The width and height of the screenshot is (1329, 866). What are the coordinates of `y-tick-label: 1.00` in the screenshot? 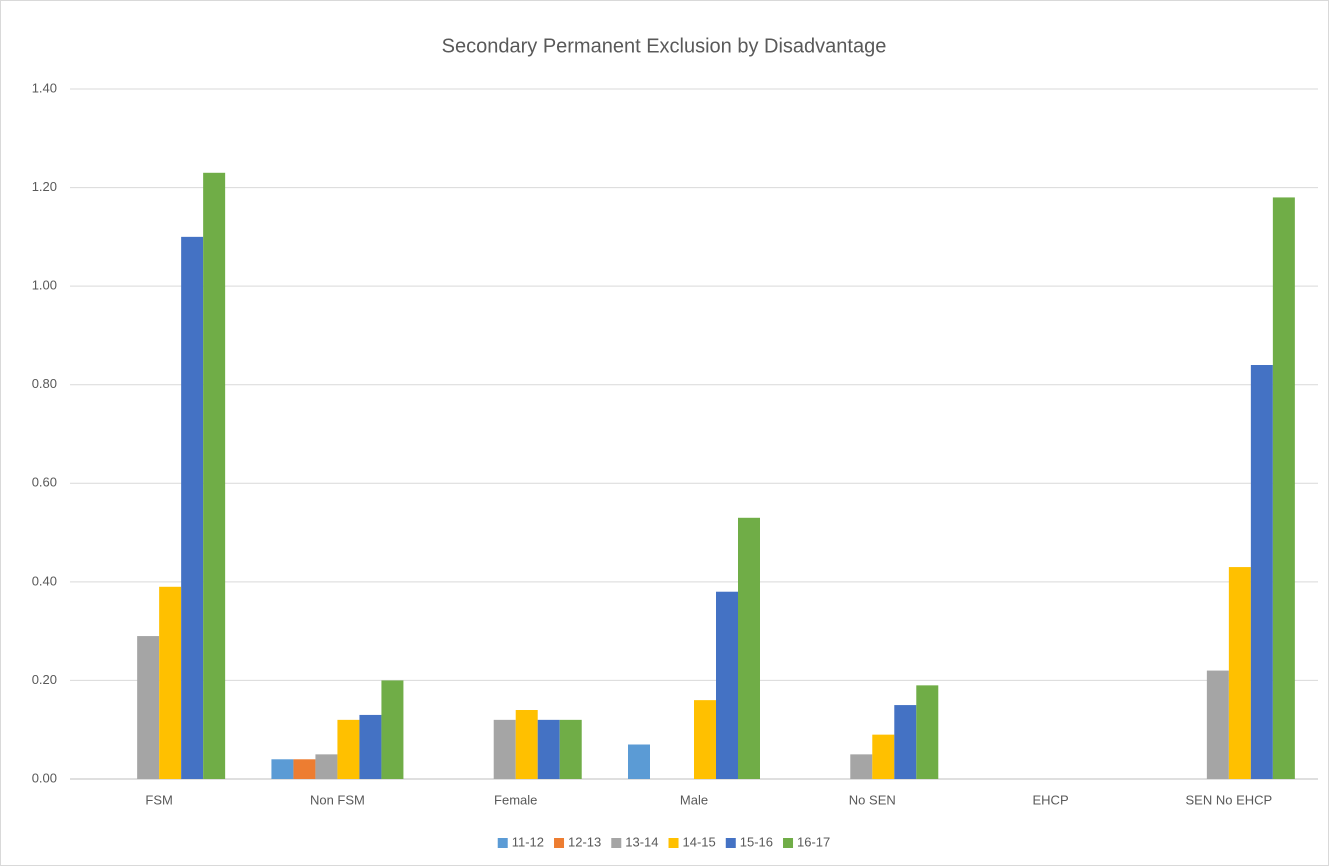 It's located at (44, 285).